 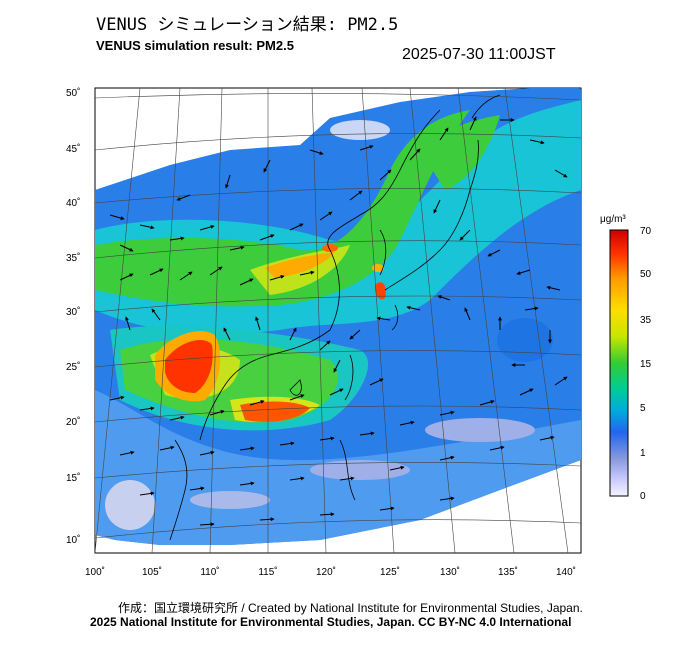 I want to click on lat-label: 40˚, so click(x=73, y=203).